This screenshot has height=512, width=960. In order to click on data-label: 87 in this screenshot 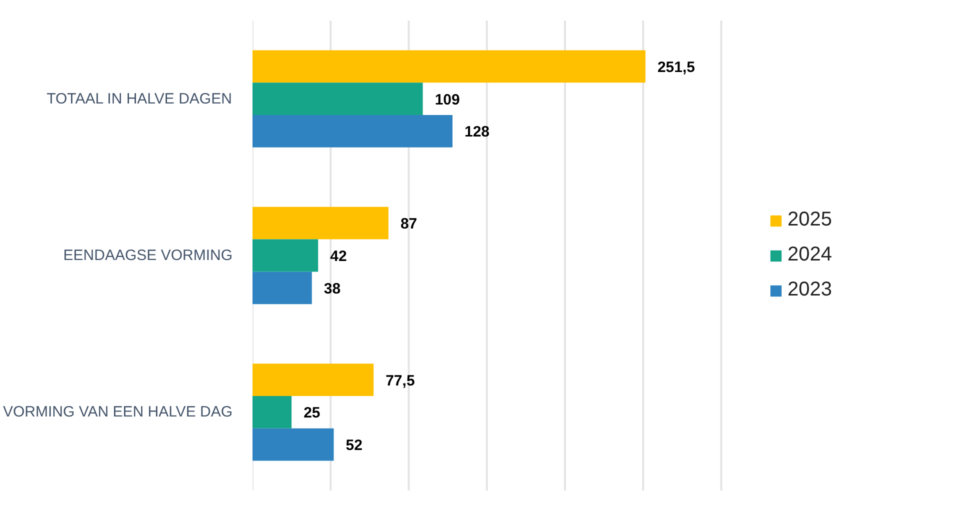, I will do `click(409, 224)`.